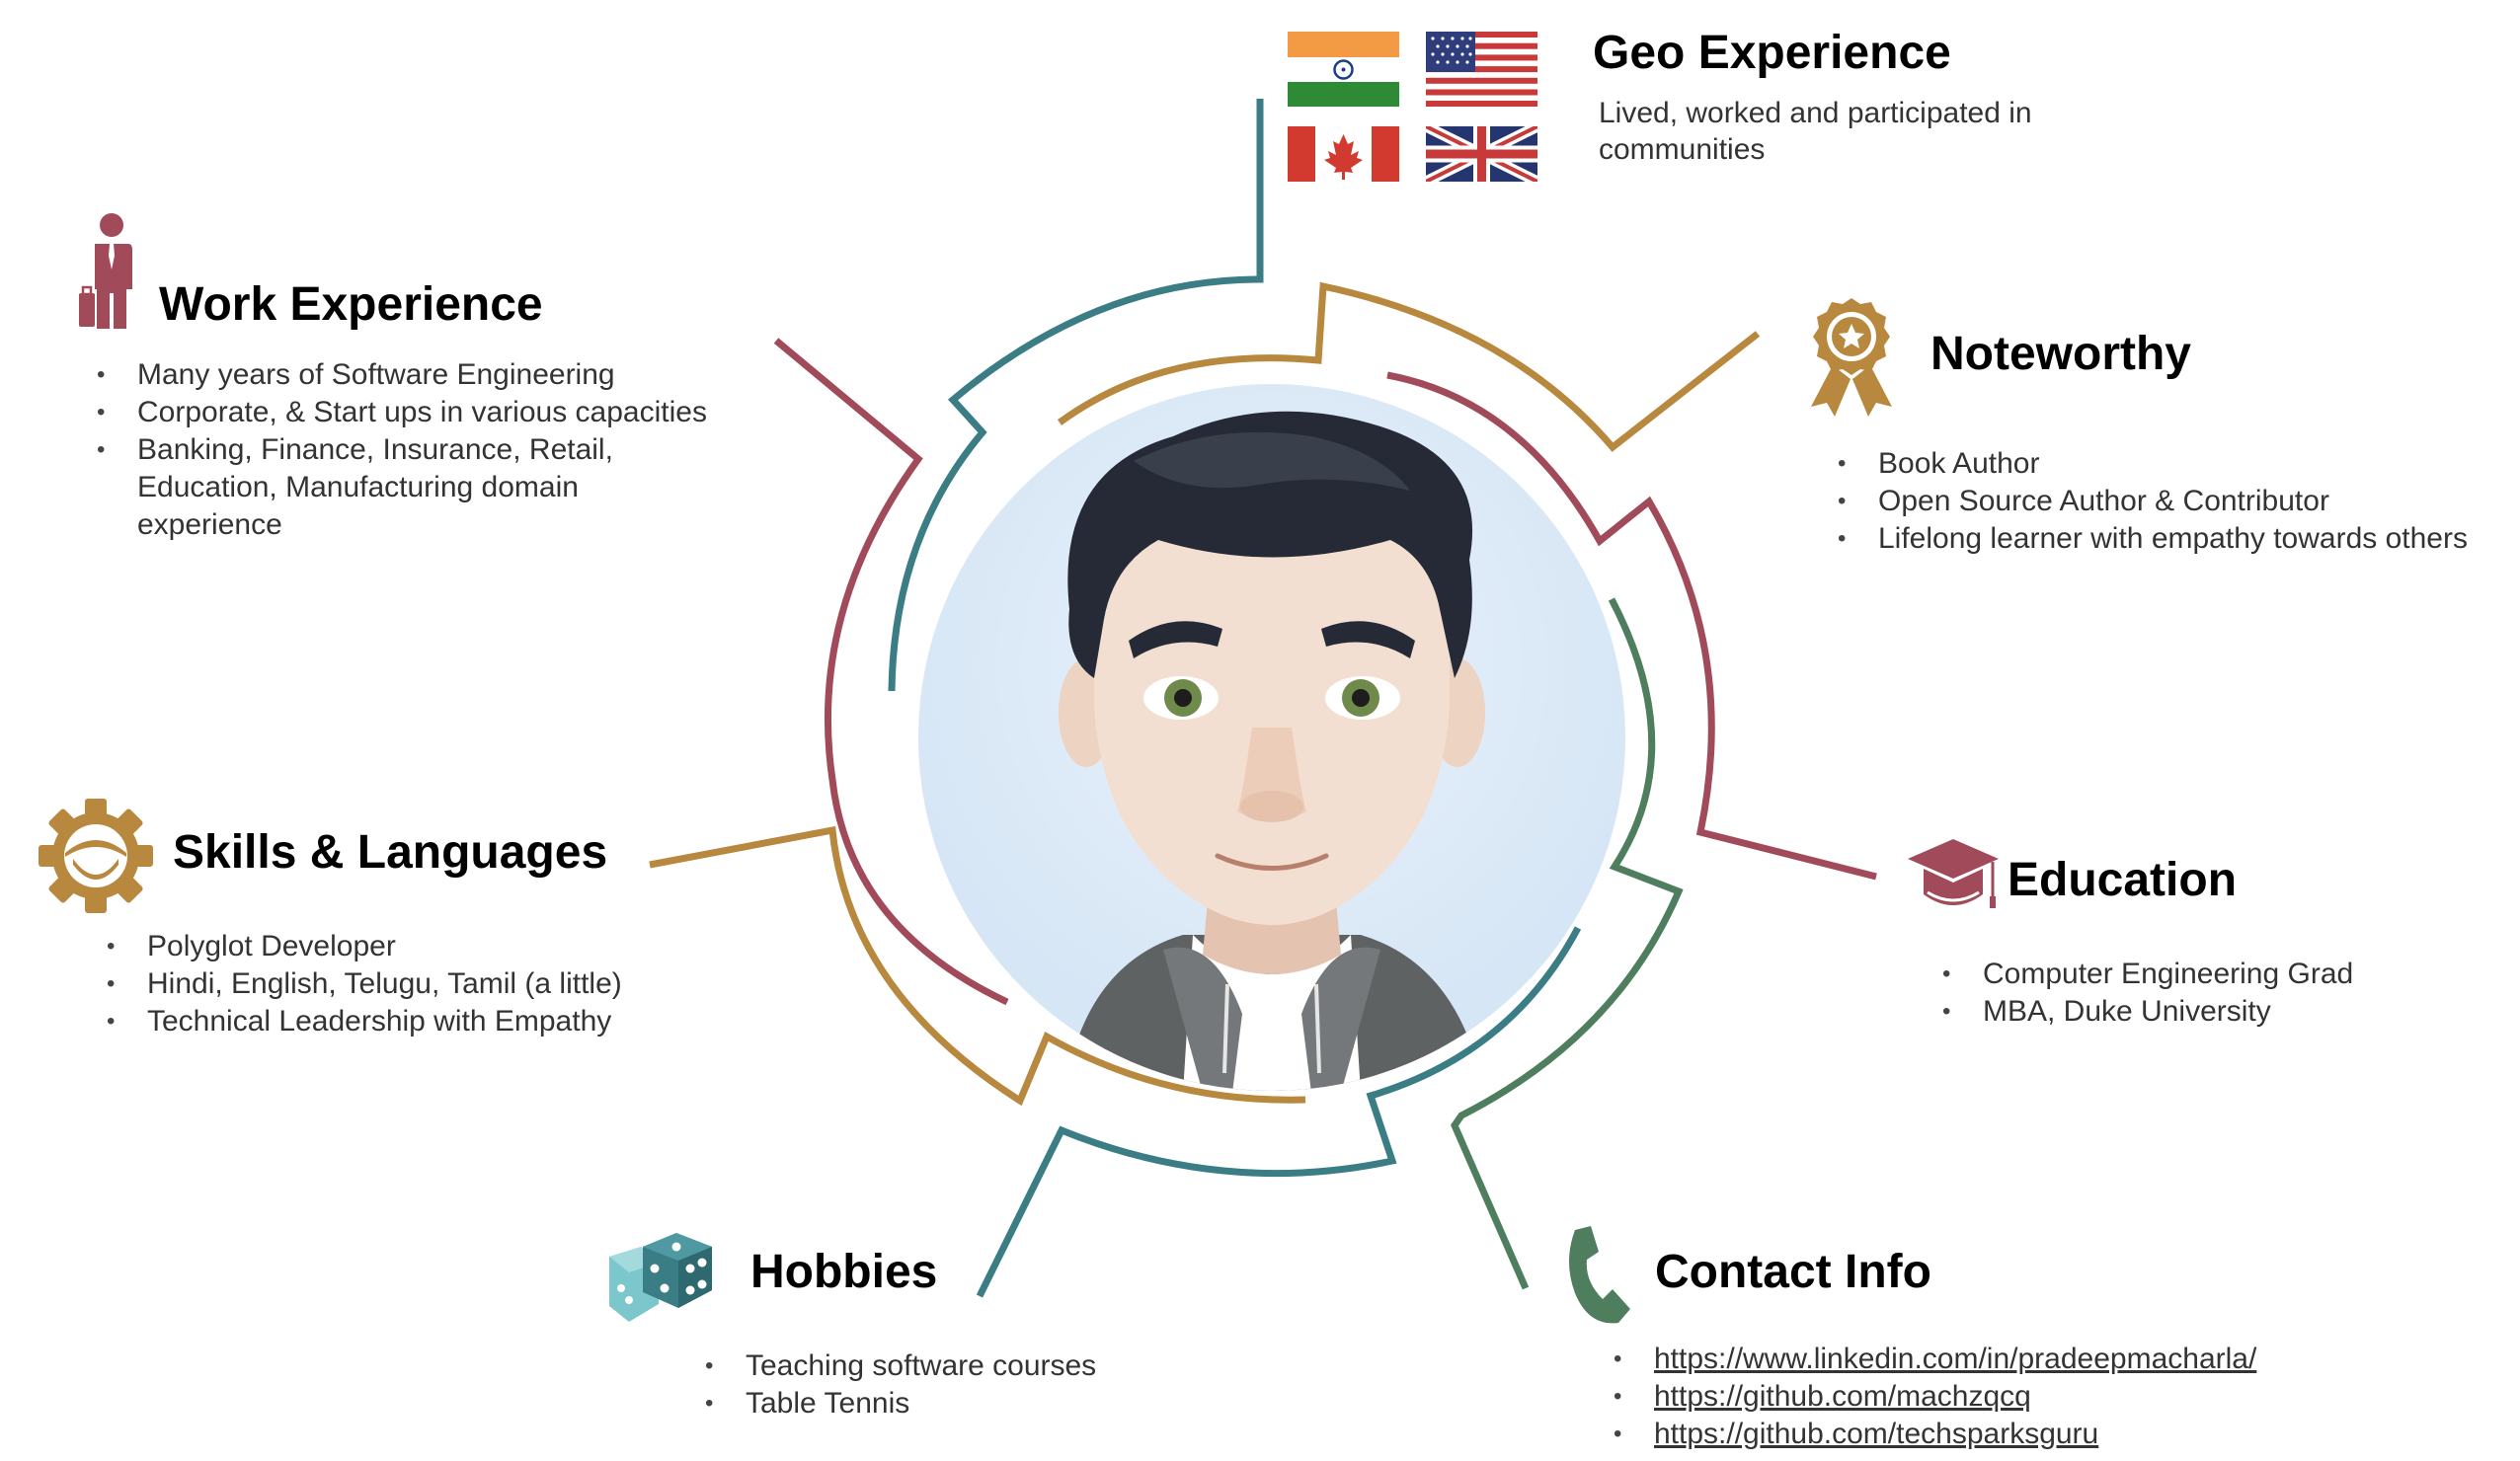 This screenshot has height=1461, width=2520. Describe the element at coordinates (1772, 53) in the screenshot. I see `geo-experience-title: Geo Experience` at that location.